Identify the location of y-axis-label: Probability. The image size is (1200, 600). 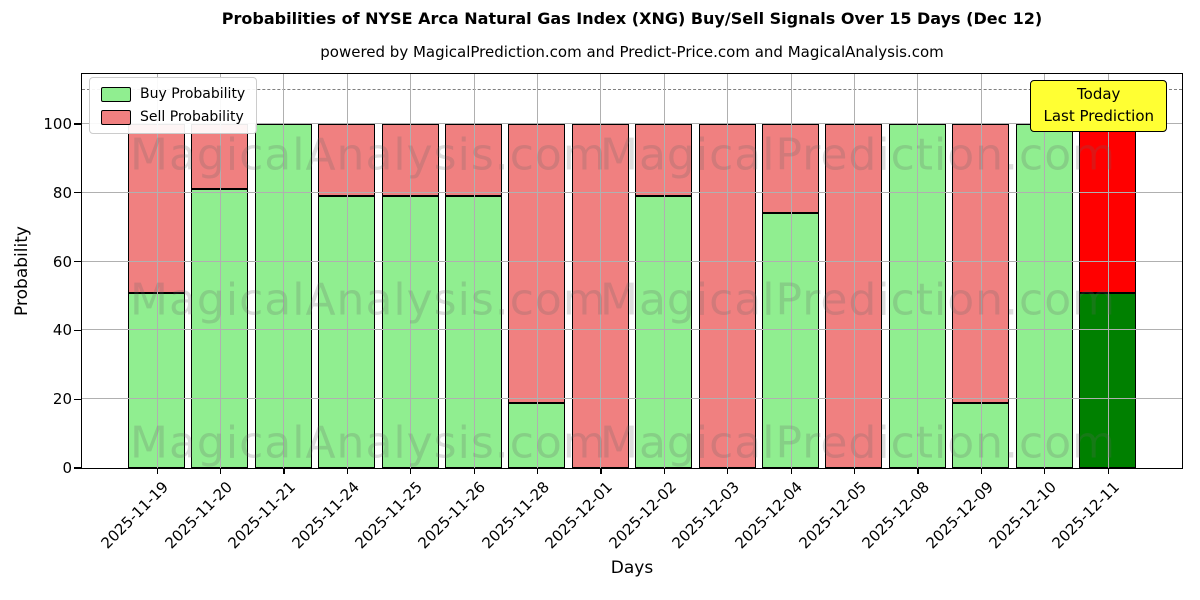
(22, 271).